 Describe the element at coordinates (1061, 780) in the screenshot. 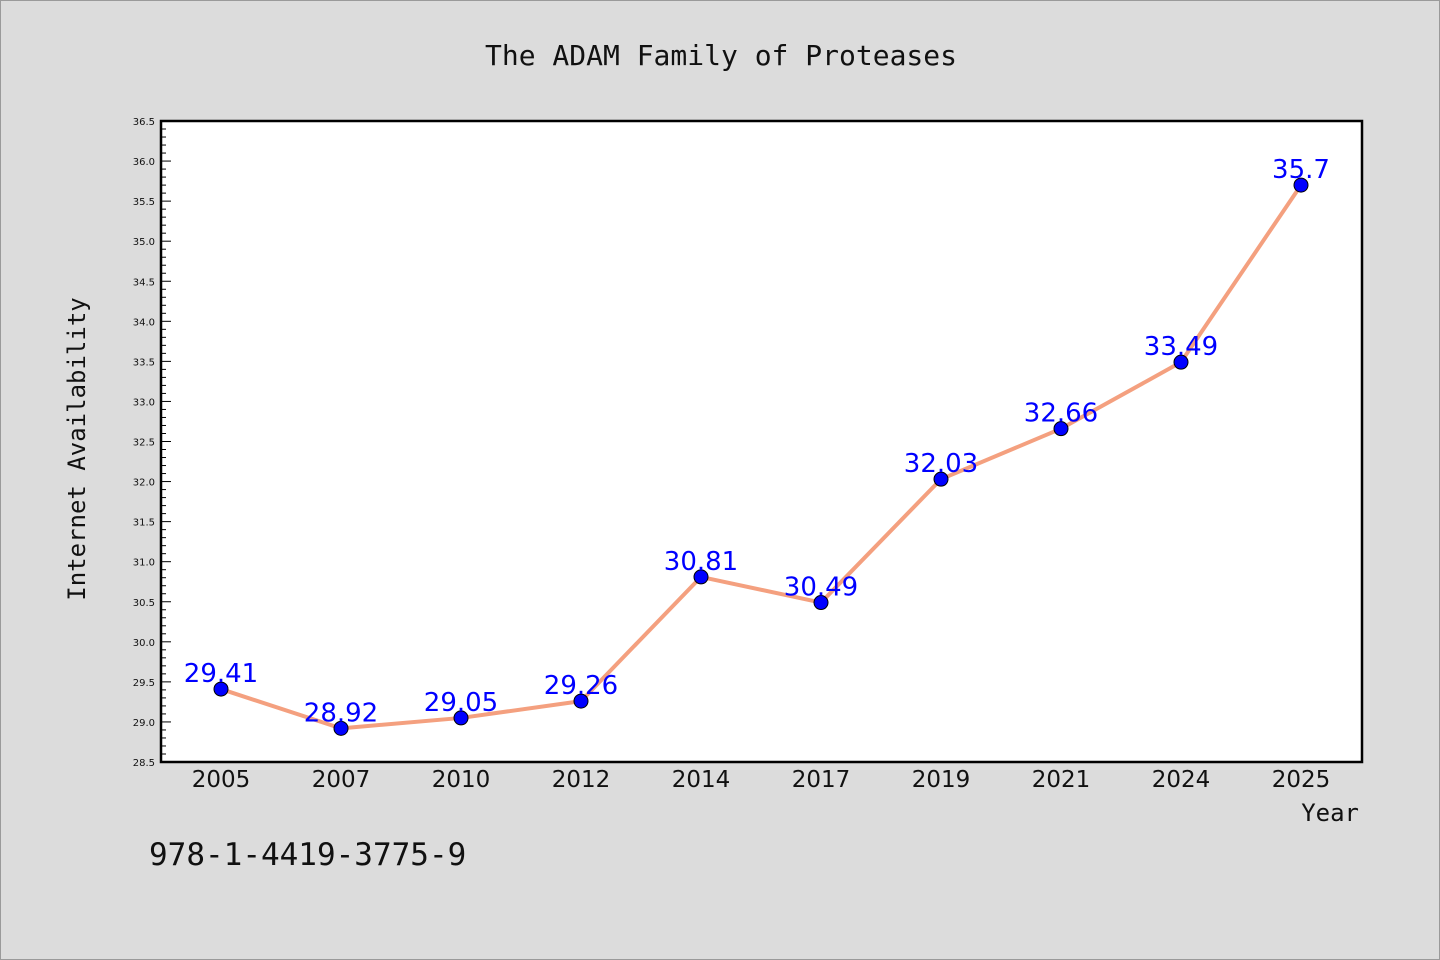

I see `x-tick-label-2021: 2021` at that location.